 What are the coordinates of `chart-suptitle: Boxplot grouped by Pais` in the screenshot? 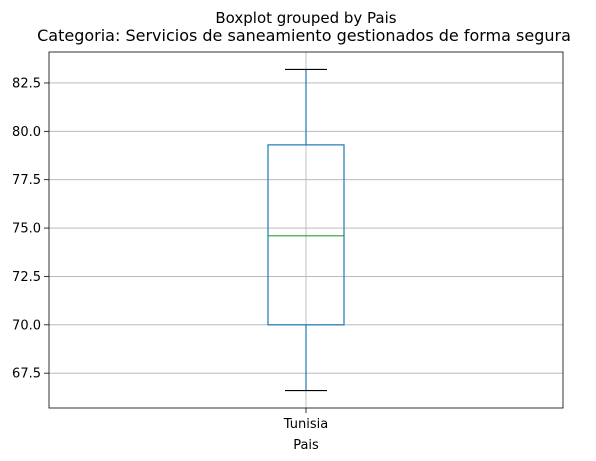 It's located at (305, 18).